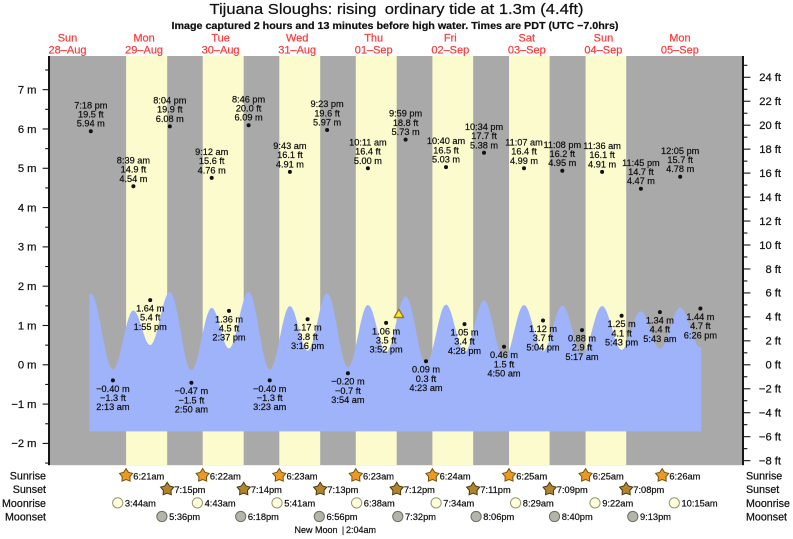 Image resolution: width=793 pixels, height=539 pixels. What do you see at coordinates (299, 504) in the screenshot?
I see `svg-text: 5:41am` at bounding box center [299, 504].